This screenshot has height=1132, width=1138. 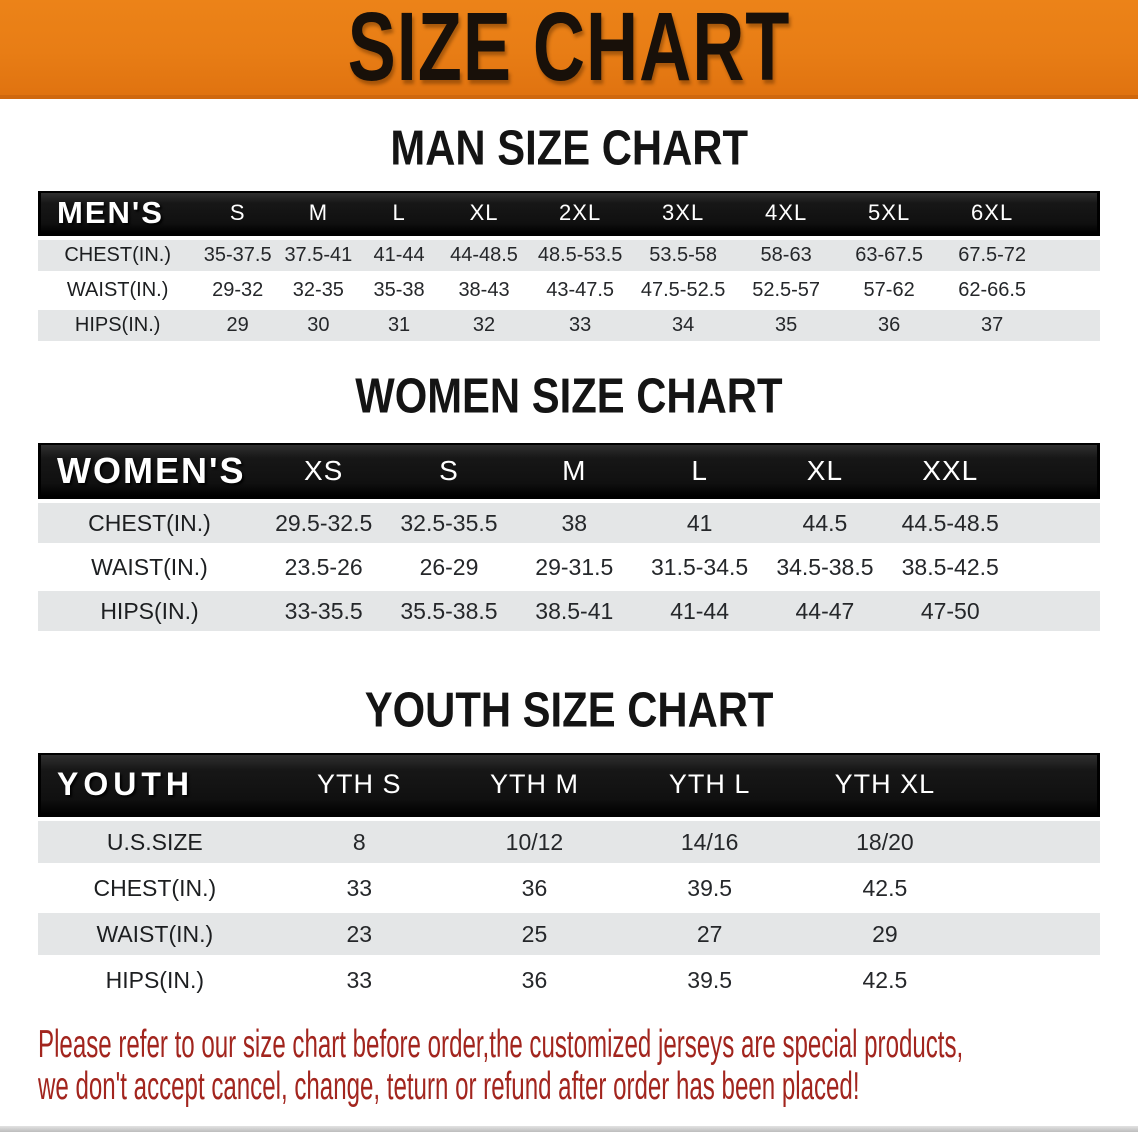 What do you see at coordinates (950, 471) in the screenshot?
I see `size-column-header: XXL` at bounding box center [950, 471].